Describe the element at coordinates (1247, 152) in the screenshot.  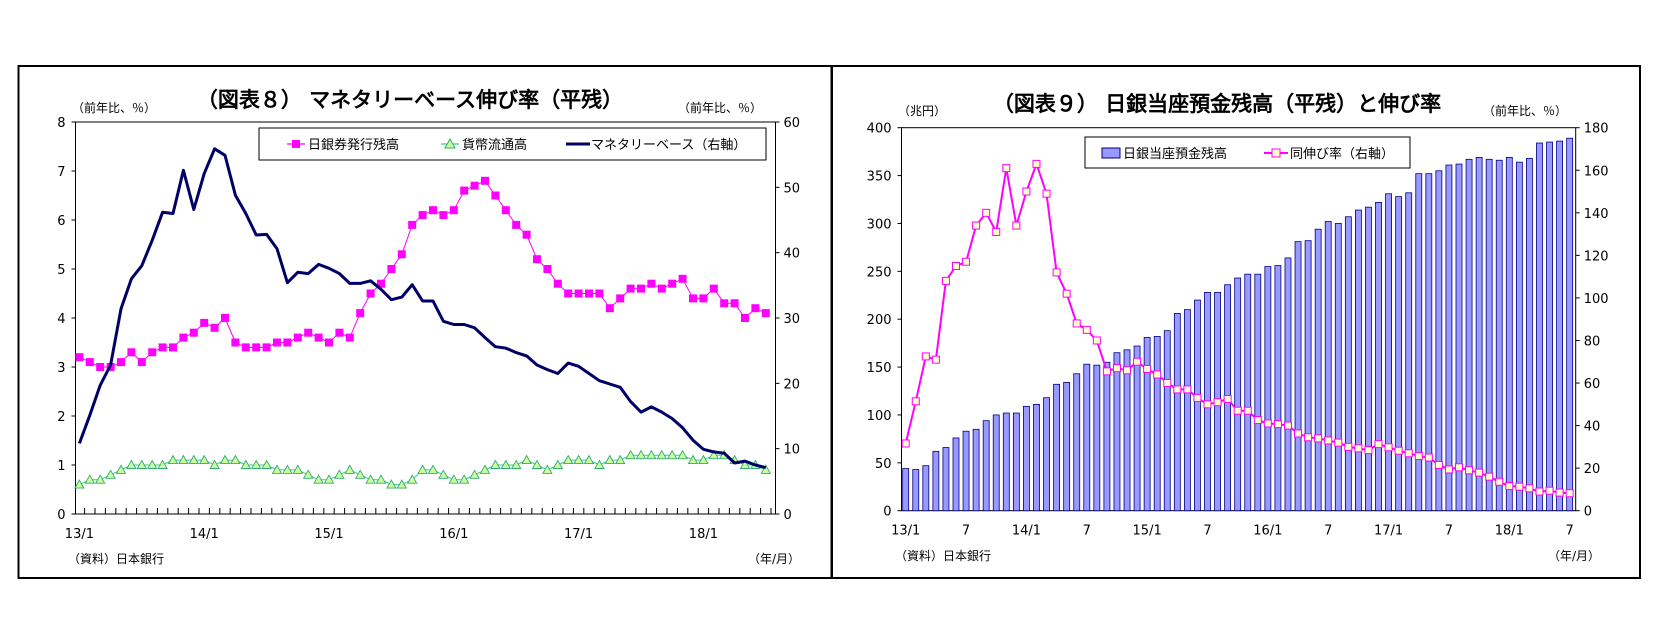
I see `chart9-legend` at that location.